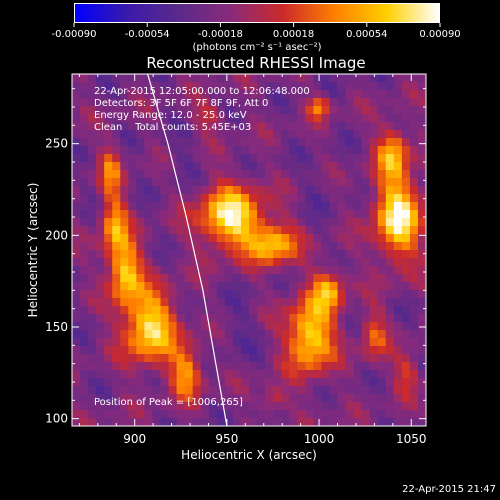 This screenshot has width=500, height=500. Describe the element at coordinates (411, 439) in the screenshot. I see `x-tick-label: 1050` at that location.